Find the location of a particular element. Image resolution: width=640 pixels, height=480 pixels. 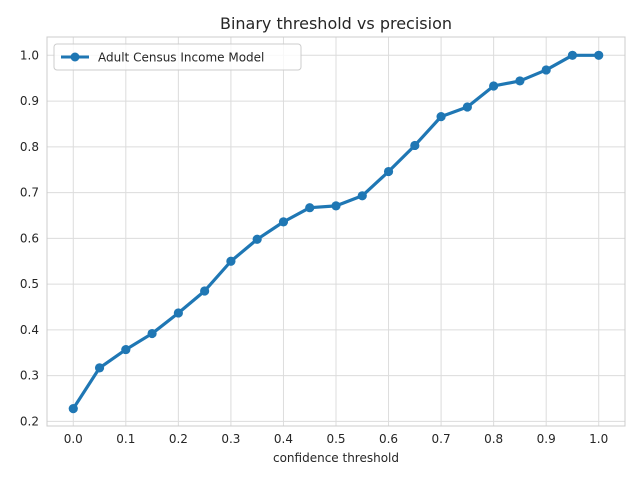

x-tick-label: 0.4 is located at coordinates (283, 439).